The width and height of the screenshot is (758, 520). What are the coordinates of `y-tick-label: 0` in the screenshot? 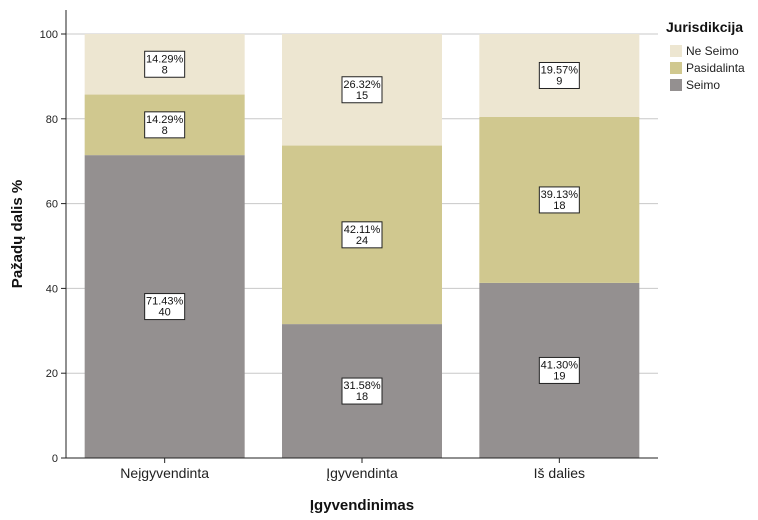 It's located at (55, 459).